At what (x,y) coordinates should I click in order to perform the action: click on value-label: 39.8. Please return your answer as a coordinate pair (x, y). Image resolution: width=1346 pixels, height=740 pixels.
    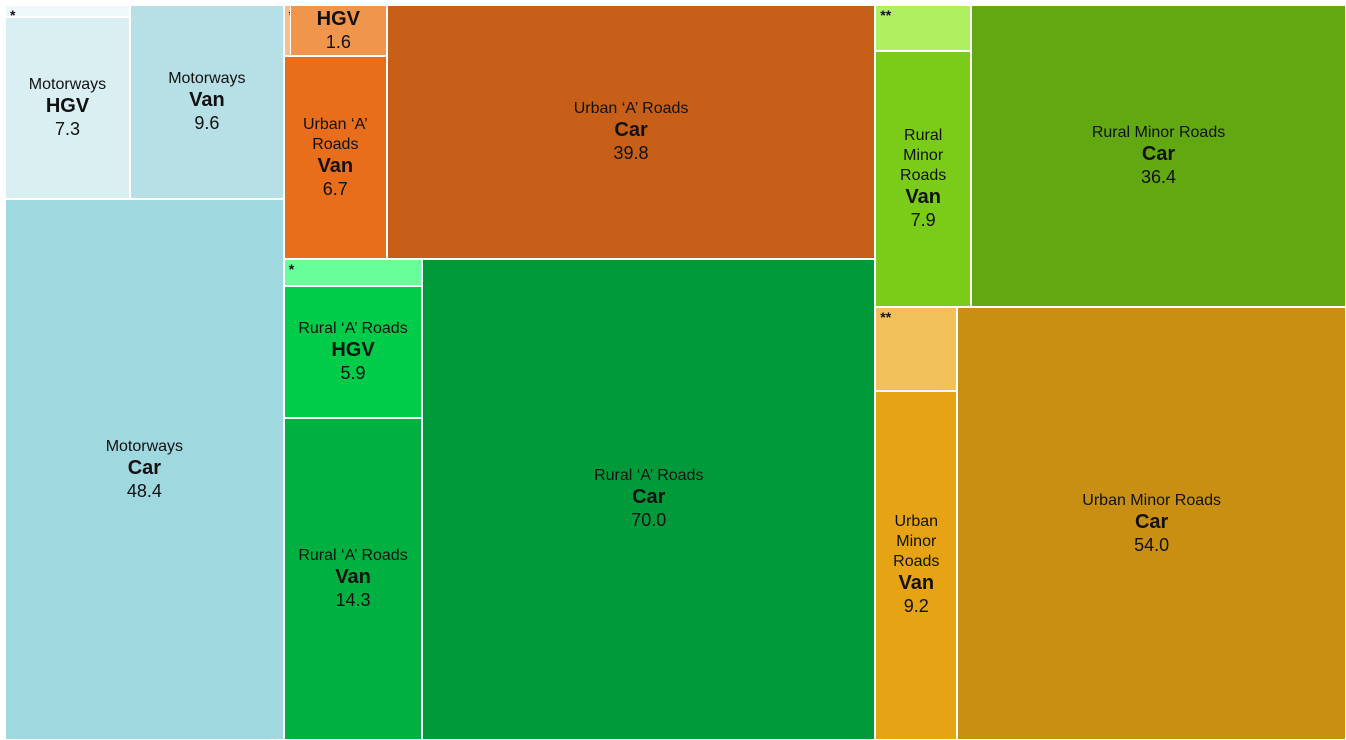
    Looking at the image, I should click on (631, 152).